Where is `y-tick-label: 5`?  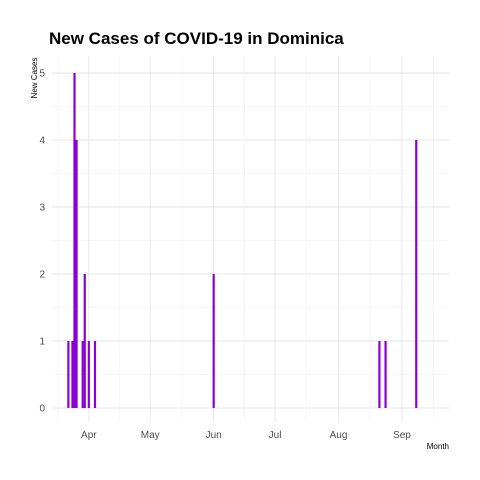
y-tick-label: 5 is located at coordinates (42, 74).